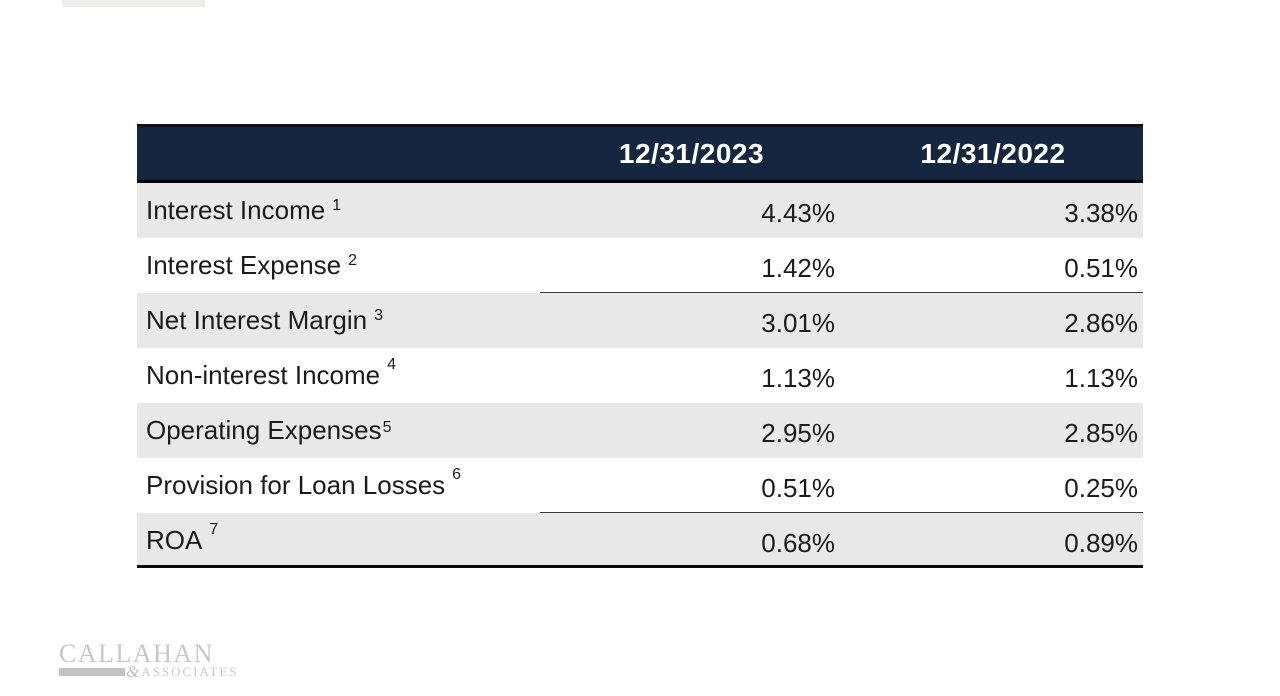  I want to click on row-label: Non-interest Income, so click(263, 375).